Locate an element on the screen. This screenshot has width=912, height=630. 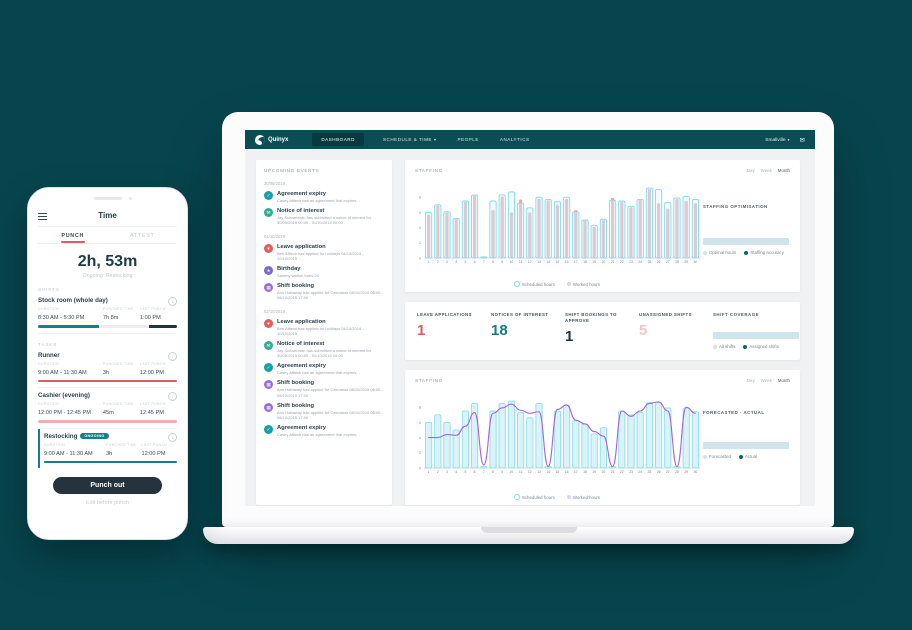
nav-item-schedule-time: SCHEDULE & TIME ▾ is located at coordinates (409, 139).